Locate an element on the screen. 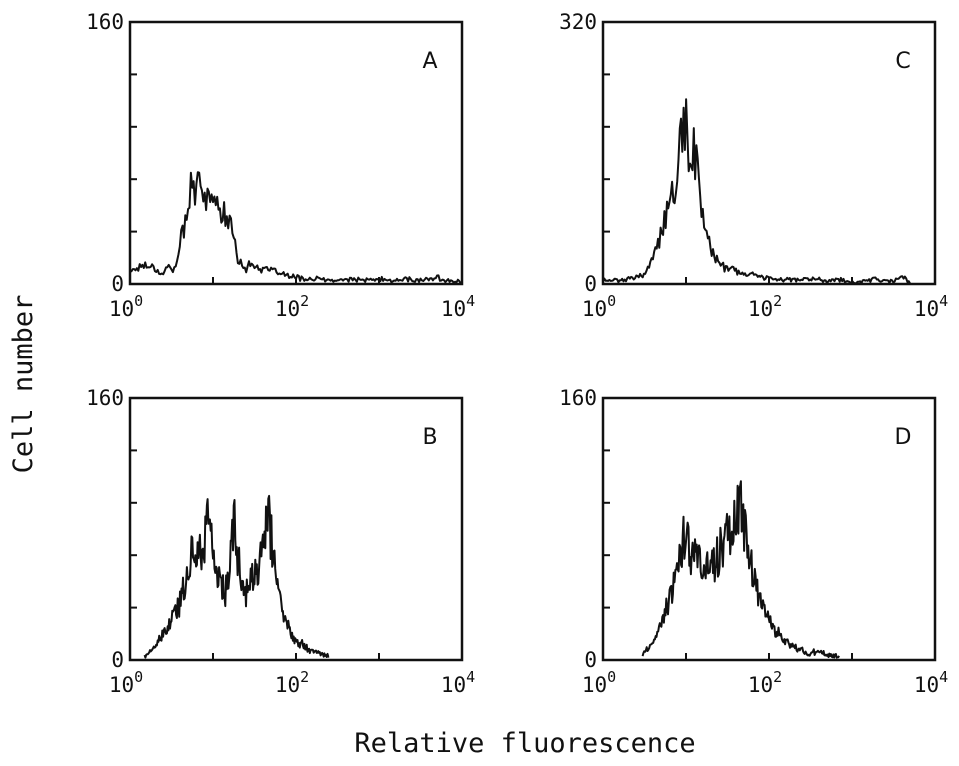 This screenshot has width=959, height=766. panel-b-frame is located at coordinates (296, 529).